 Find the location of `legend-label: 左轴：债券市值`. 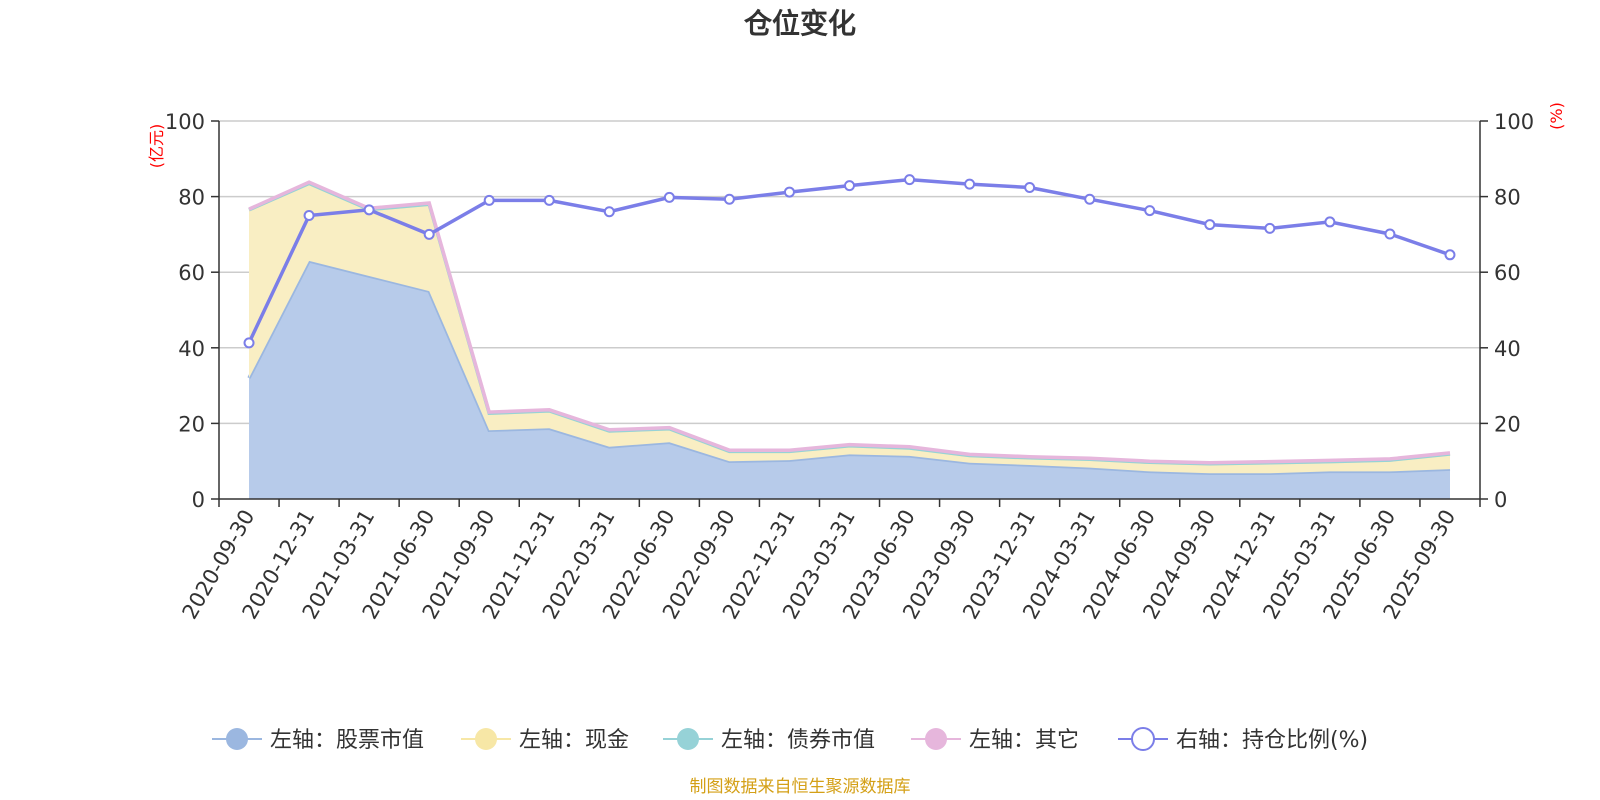

legend-label: 左轴：债券市值 is located at coordinates (798, 740).